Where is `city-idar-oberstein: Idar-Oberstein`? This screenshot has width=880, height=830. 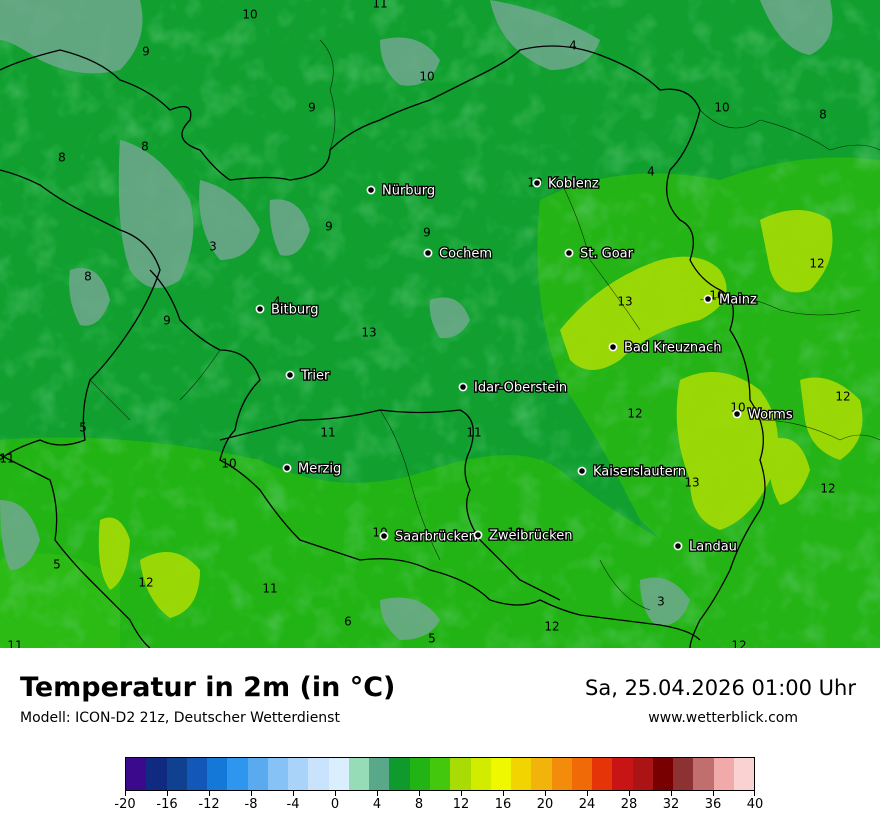 city-idar-oberstein: Idar-Oberstein is located at coordinates (513, 388).